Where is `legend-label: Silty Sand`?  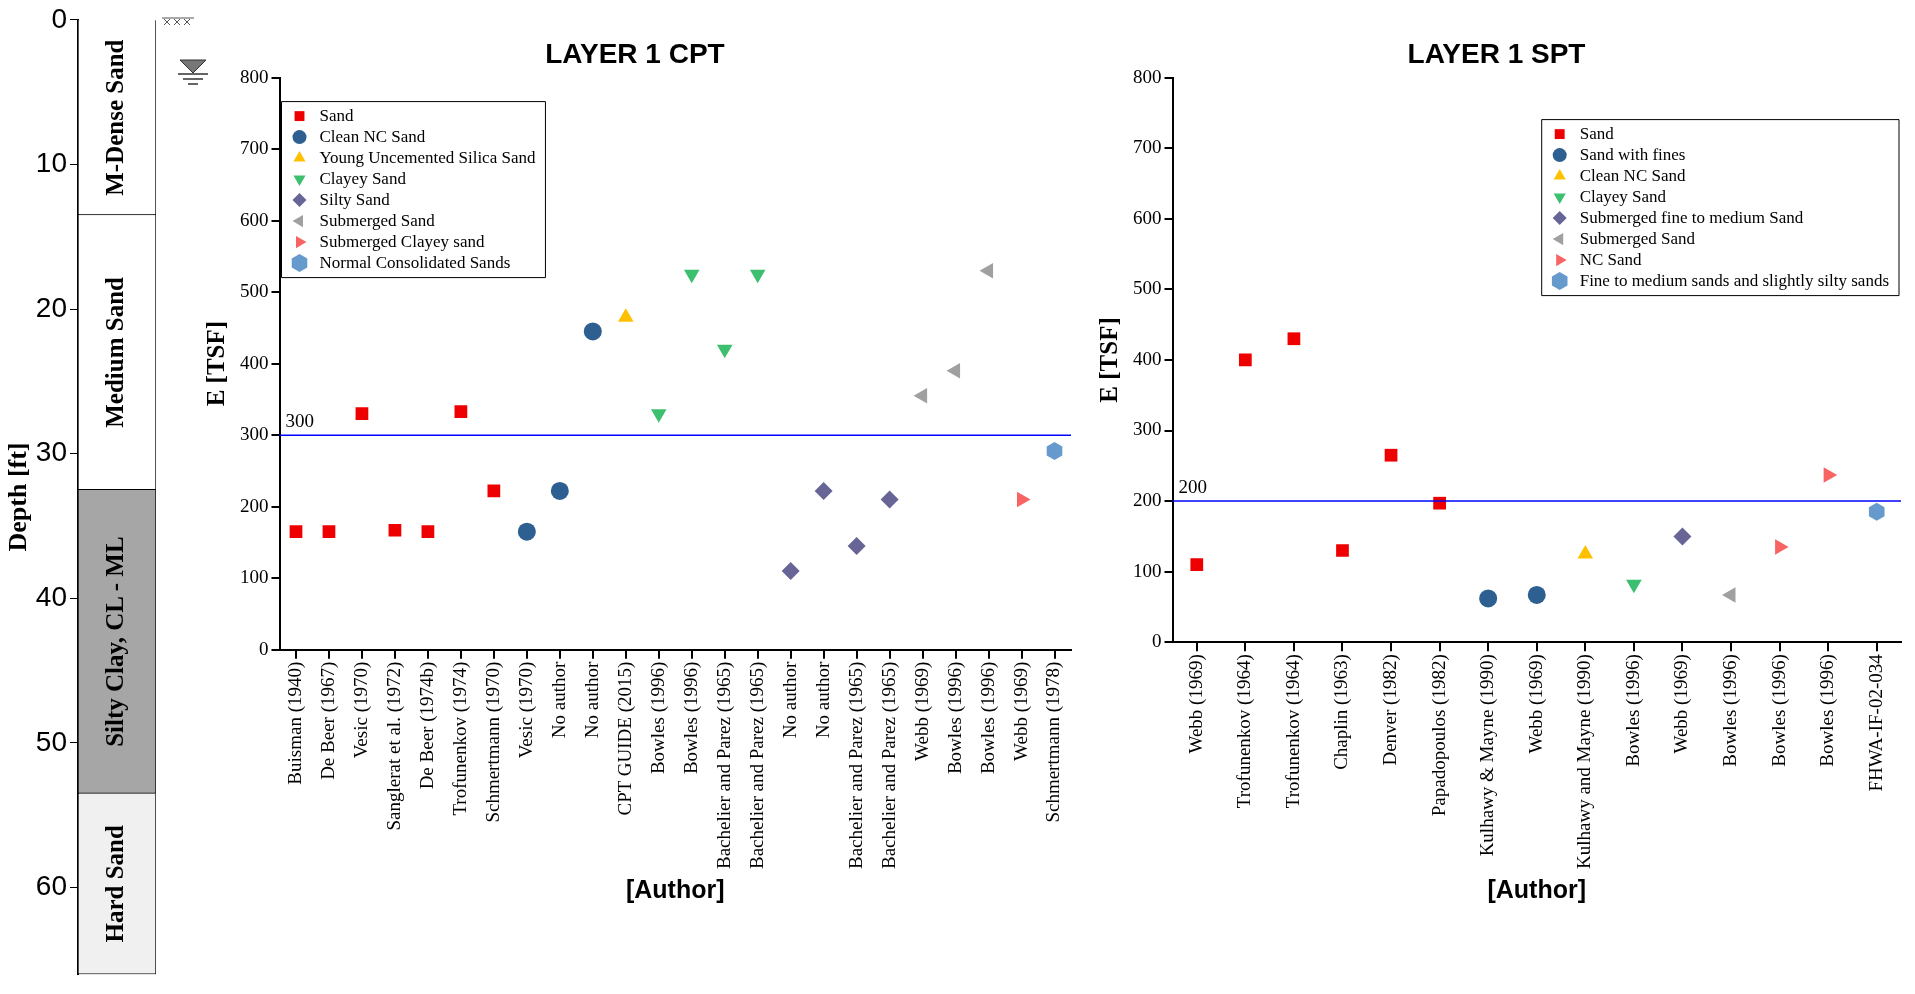
legend-label: Silty Sand is located at coordinates (355, 199).